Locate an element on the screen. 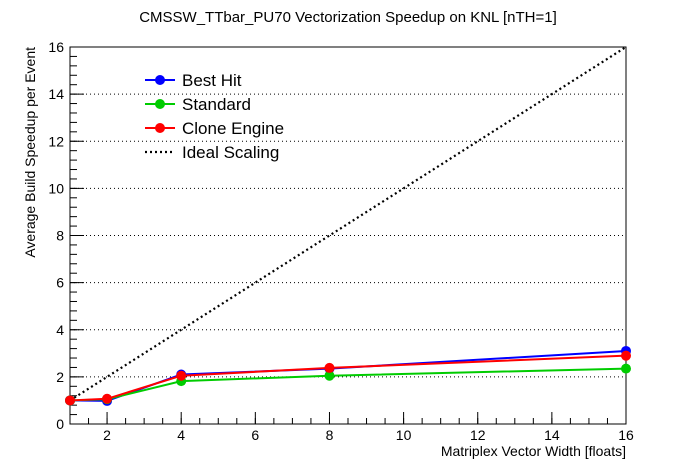  y-tick-label: 0 is located at coordinates (60, 424).